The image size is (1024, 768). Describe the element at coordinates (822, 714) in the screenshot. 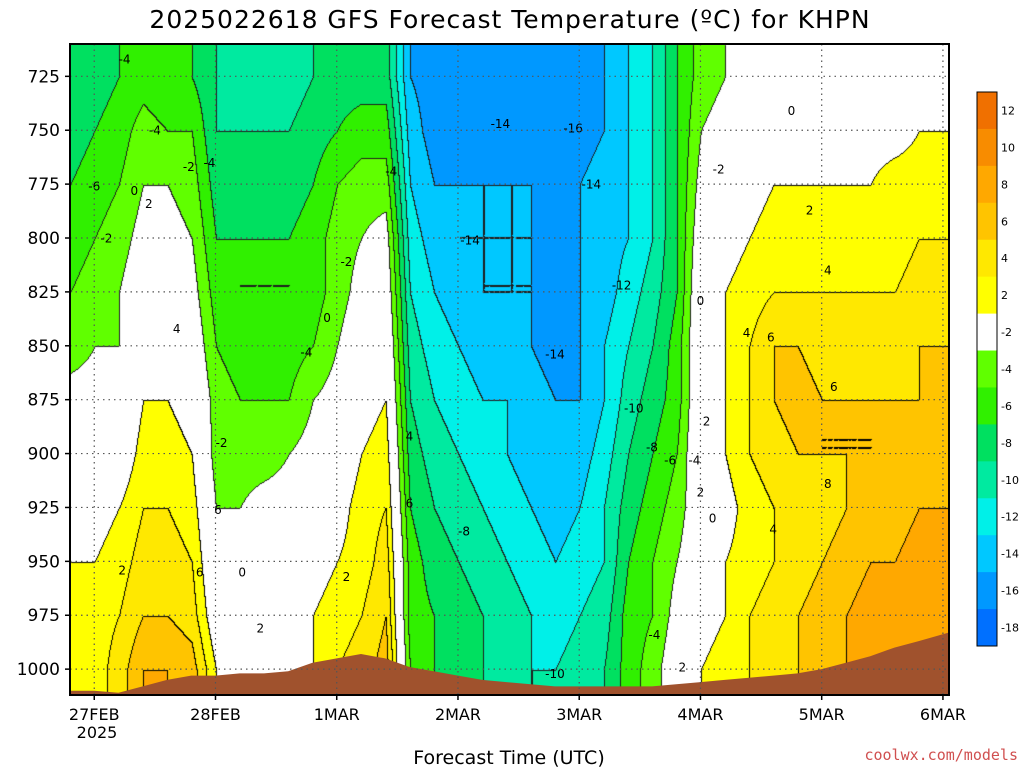

I see `x-tick-label: 5MAR` at that location.